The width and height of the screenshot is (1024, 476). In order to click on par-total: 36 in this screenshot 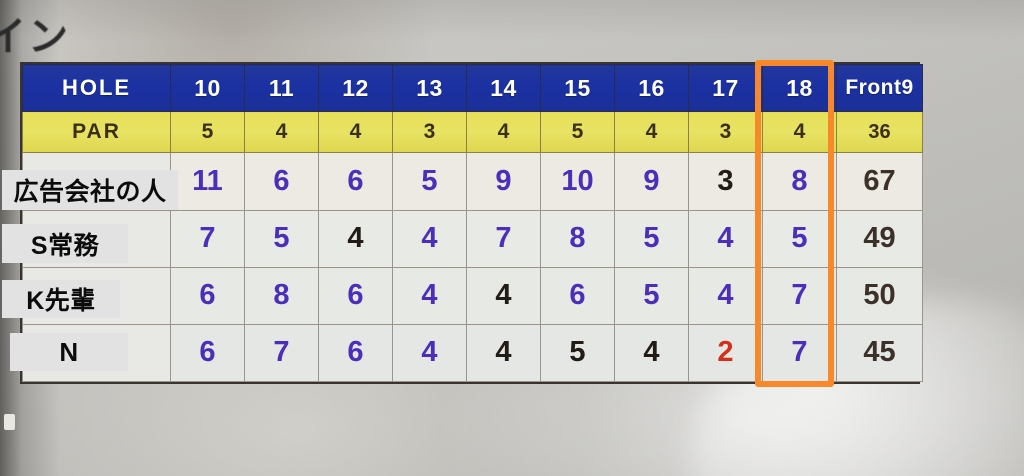, I will do `click(879, 132)`.